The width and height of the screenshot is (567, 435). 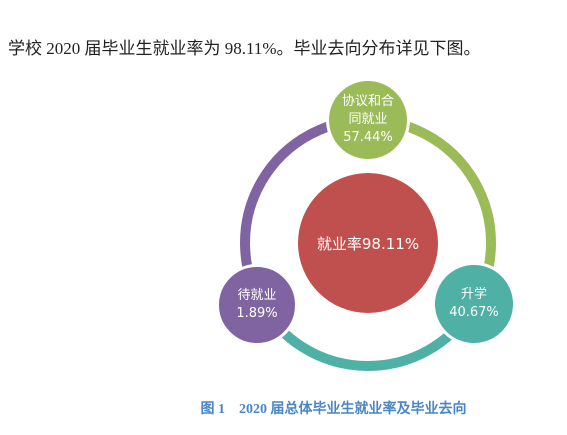 I want to click on intro-text: 学校 2020 届毕业生就业率为 98.11%。毕业去向分布详见下图。, so click(x=244, y=48).